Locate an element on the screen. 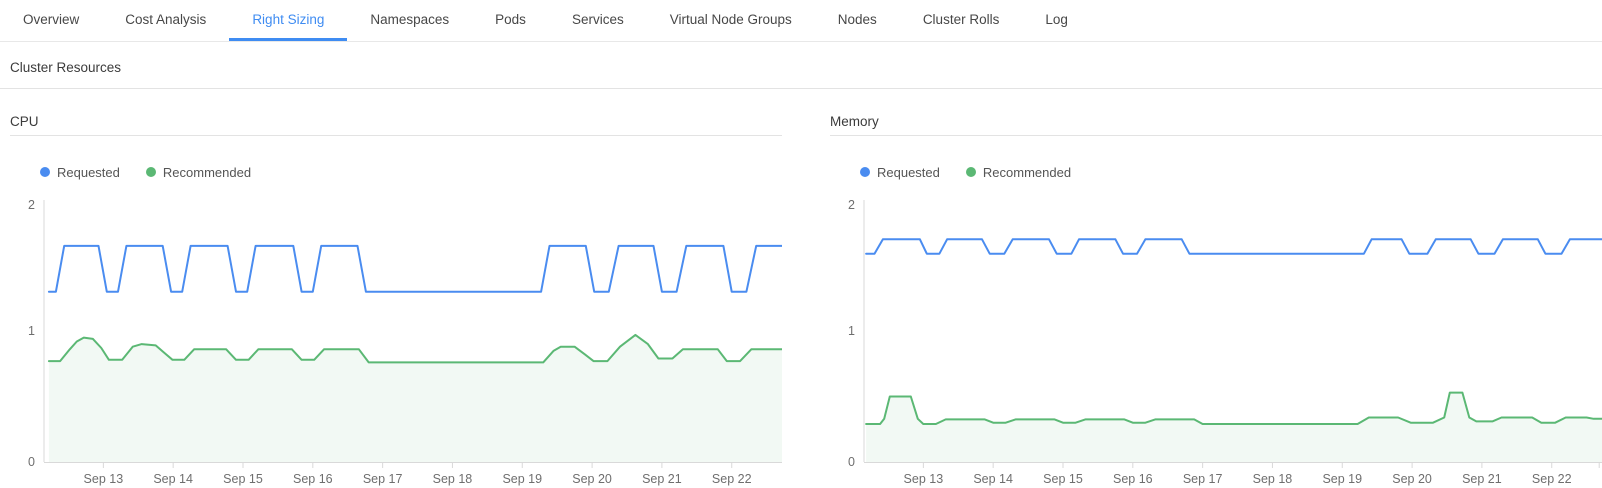  tab-nodes: Nodes is located at coordinates (857, 19).